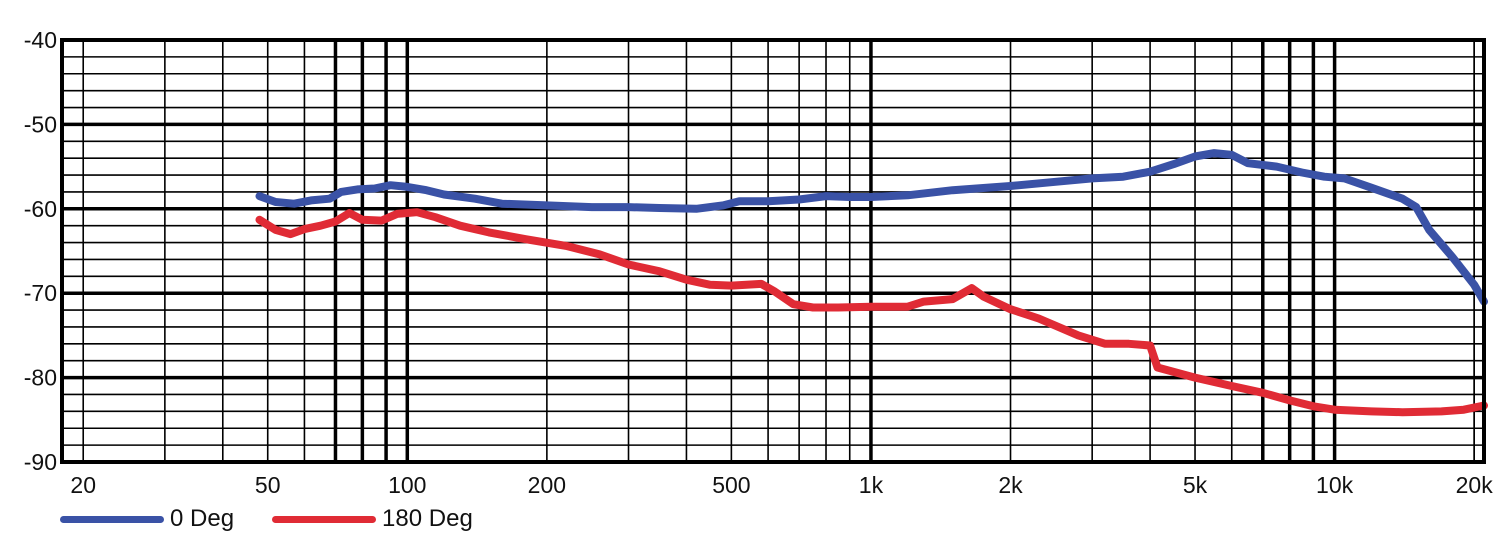 Image resolution: width=1512 pixels, height=557 pixels. What do you see at coordinates (1475, 485) in the screenshot?
I see `x-tick-label: 20k` at bounding box center [1475, 485].